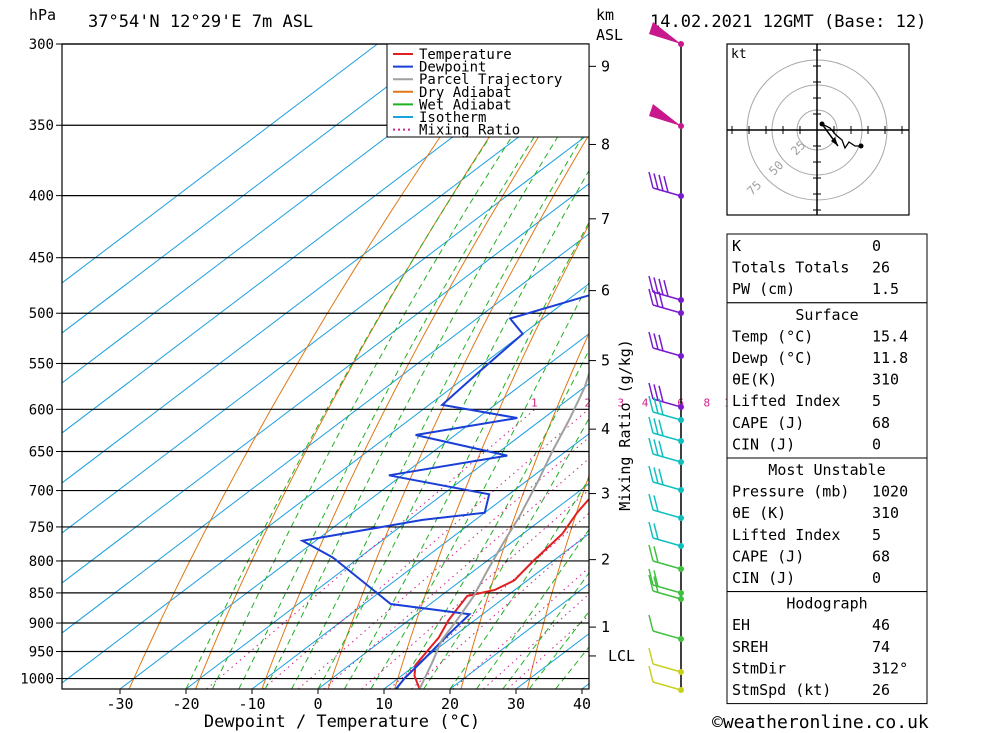 This screenshot has height=733, width=1000. Describe the element at coordinates (625, 425) in the screenshot. I see `mixing-ratio-axis-title: Mixing Ratio (g/kg)` at that location.